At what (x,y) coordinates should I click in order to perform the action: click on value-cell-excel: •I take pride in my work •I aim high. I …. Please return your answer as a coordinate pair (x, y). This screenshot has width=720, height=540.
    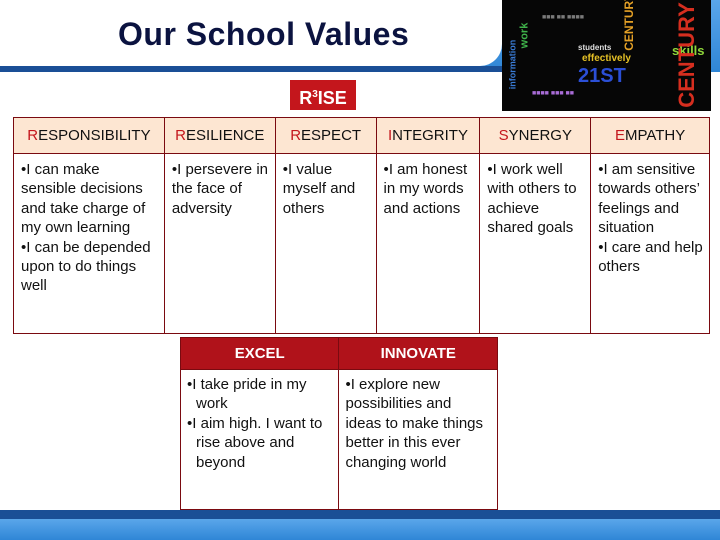
    Looking at the image, I should click on (259, 439).